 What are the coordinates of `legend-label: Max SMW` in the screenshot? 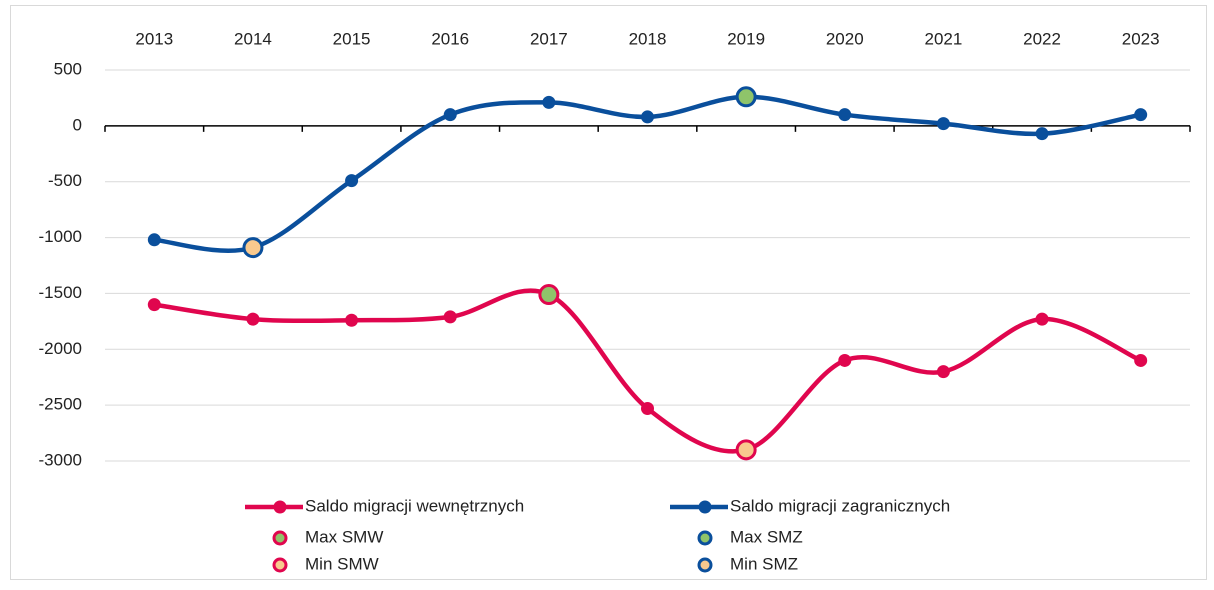 It's located at (344, 536).